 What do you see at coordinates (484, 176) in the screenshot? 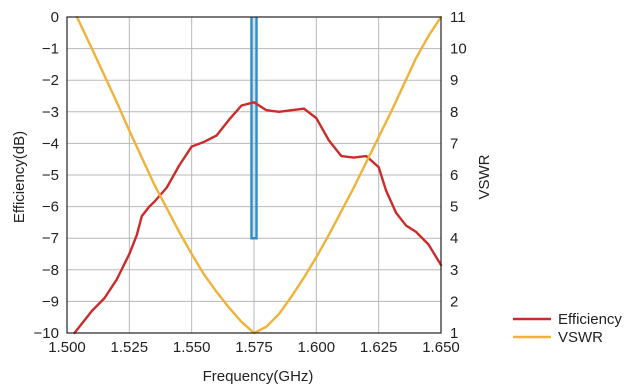
I see `y-right-axis-title: VSWR` at bounding box center [484, 176].